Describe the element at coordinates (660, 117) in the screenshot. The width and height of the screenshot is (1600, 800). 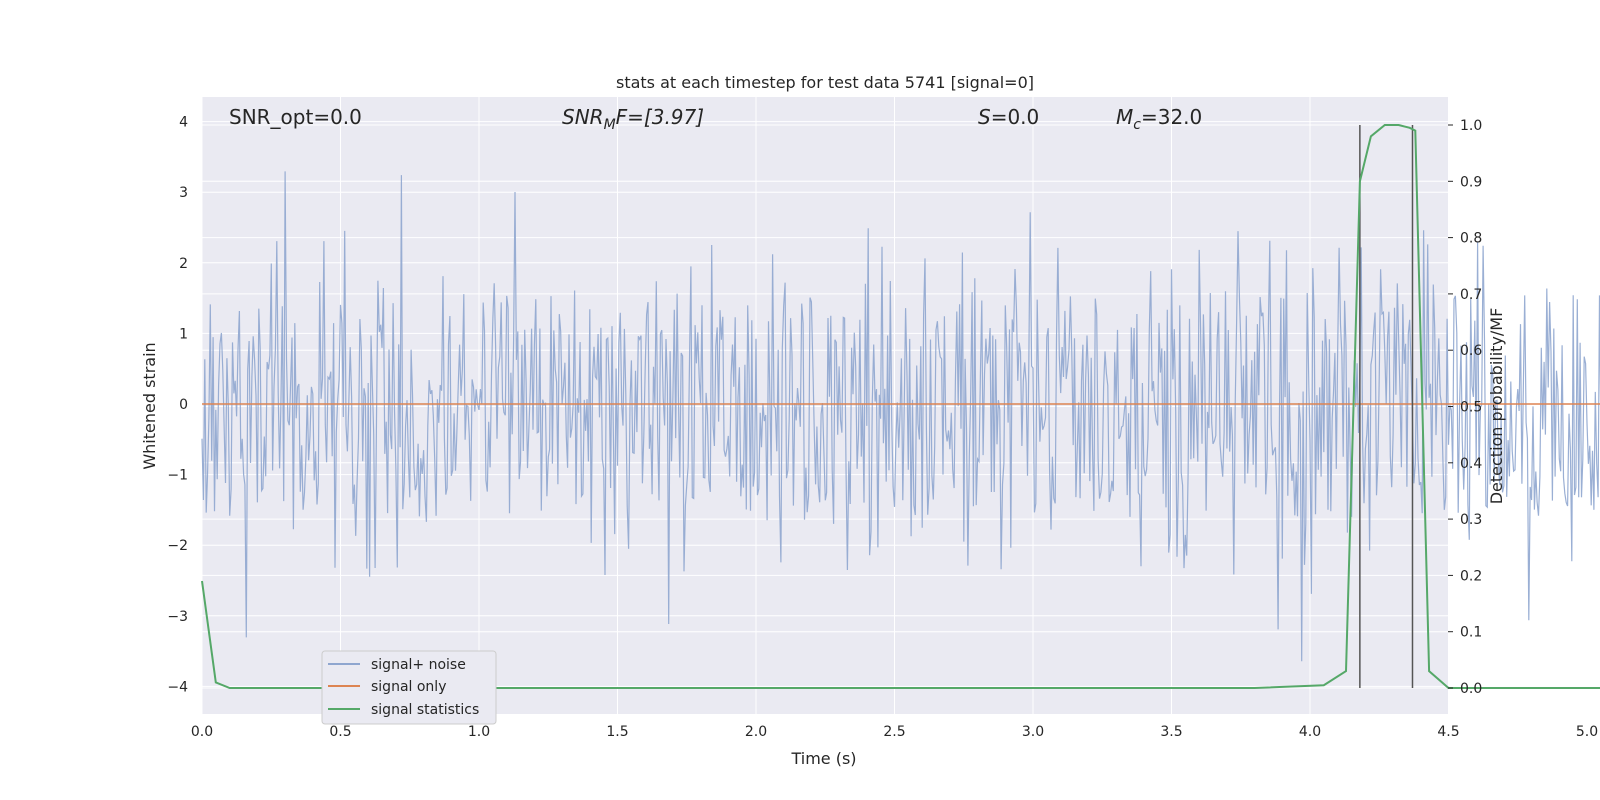
I see `annotation-snr-mf-rest: F=[3.97]` at that location.